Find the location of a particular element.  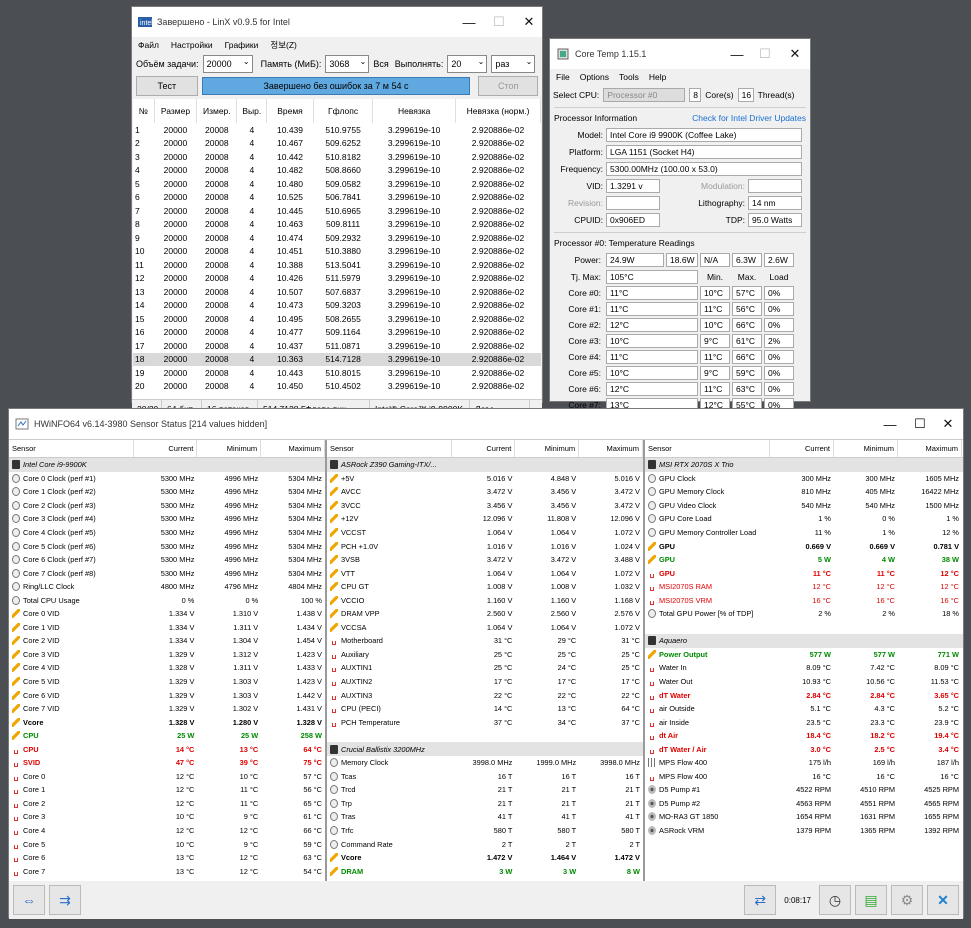

sensor-row: CPU GT 1.008 V 1.008 V 1.032 V is located at coordinates (485, 587).